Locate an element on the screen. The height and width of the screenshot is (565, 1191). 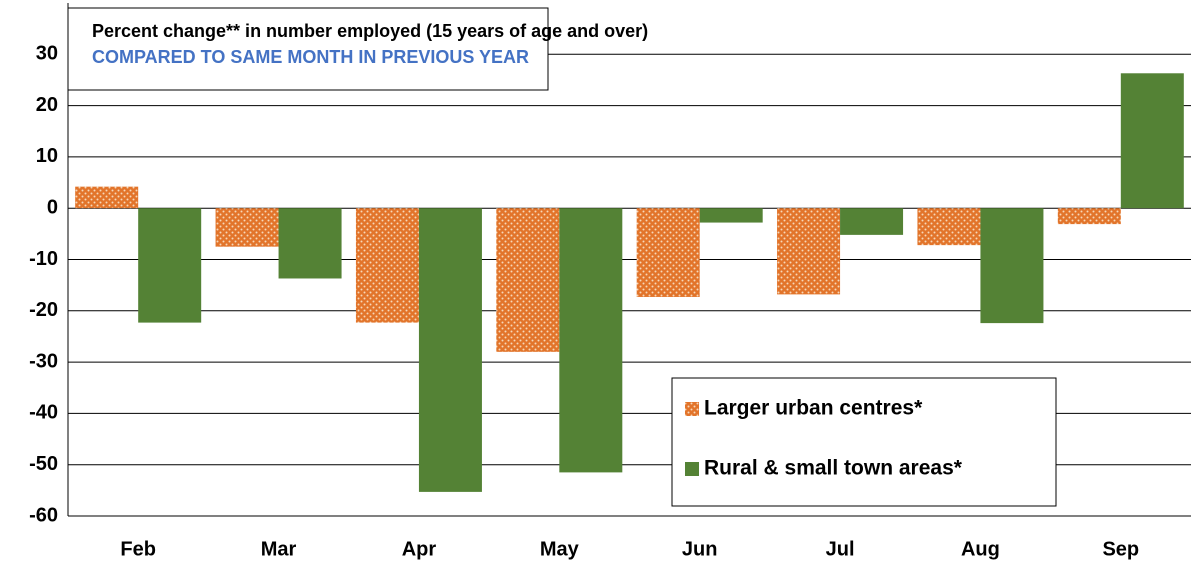
y-tick-label: -40 is located at coordinates (43, 413).